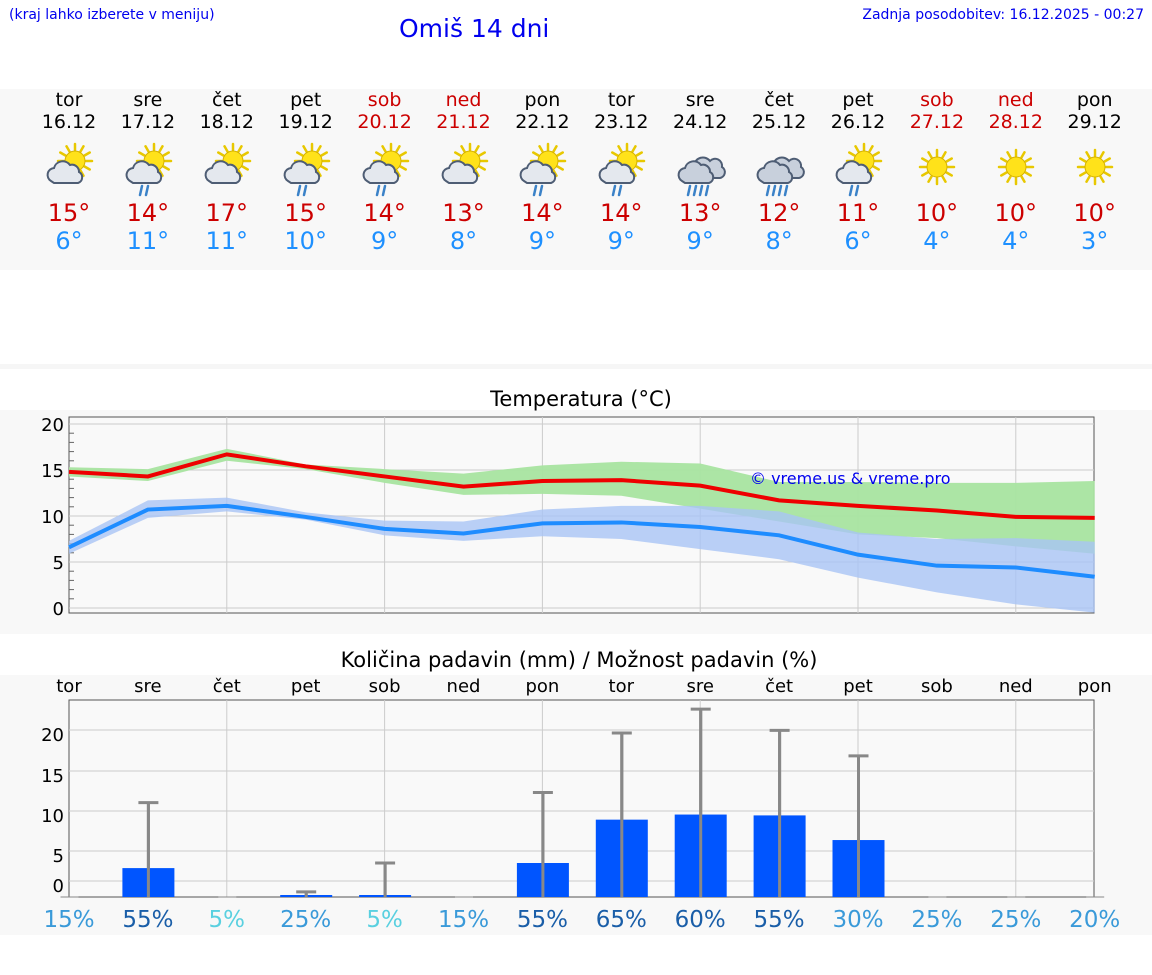 This screenshot has width=1152, height=975. I want to click on precip-probability: 65%, so click(621, 920).